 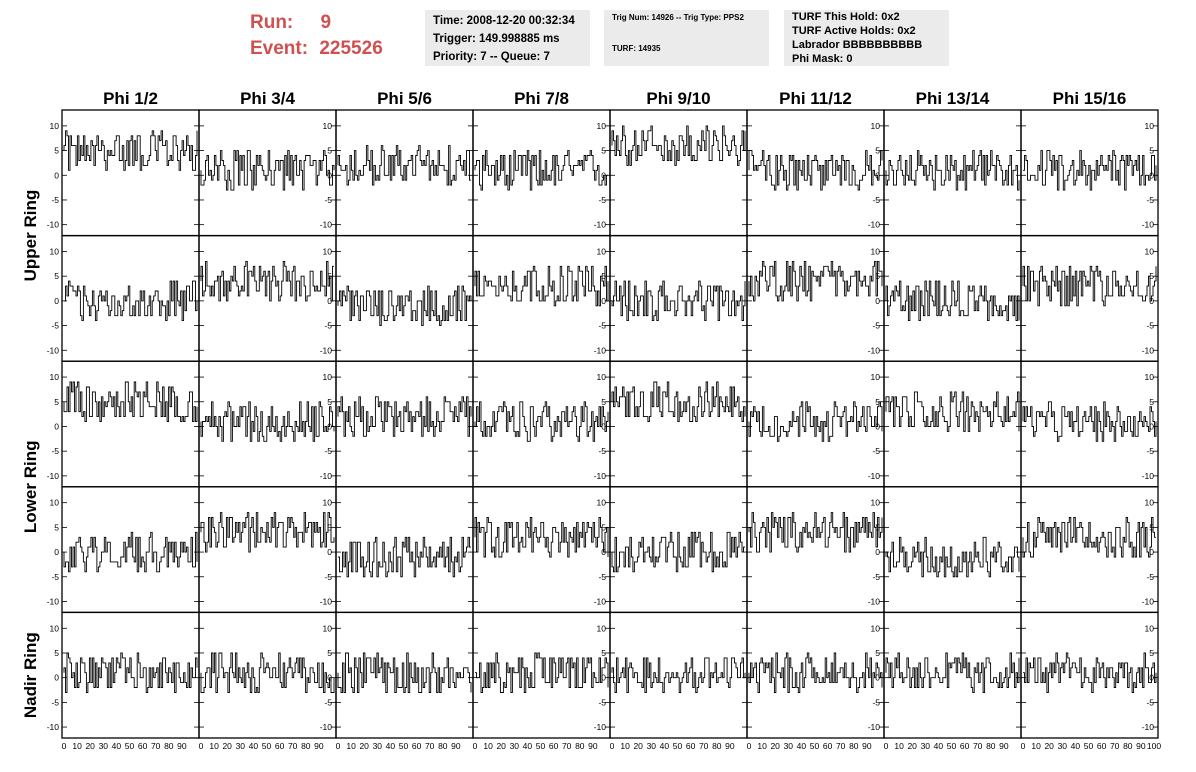 What do you see at coordinates (678, 98) in the screenshot?
I see `column-title: Phi 9/10` at bounding box center [678, 98].